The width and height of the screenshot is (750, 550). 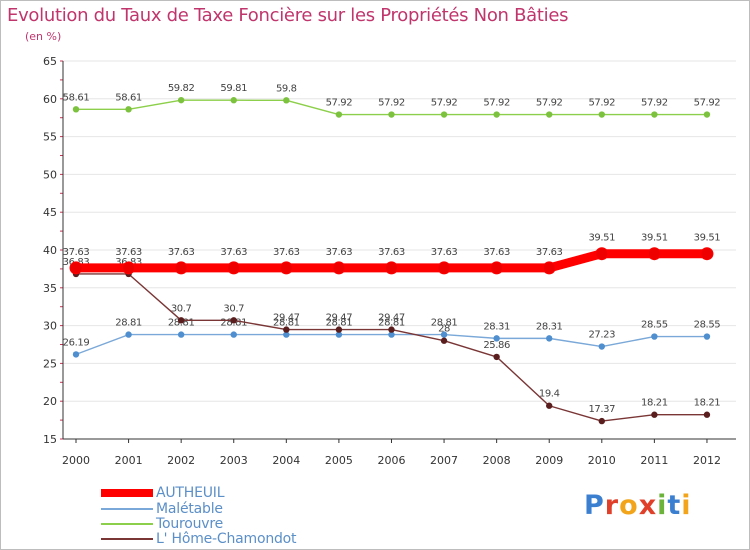 What do you see at coordinates (50, 174) in the screenshot?
I see `y-tick-label-50: 50` at bounding box center [50, 174].